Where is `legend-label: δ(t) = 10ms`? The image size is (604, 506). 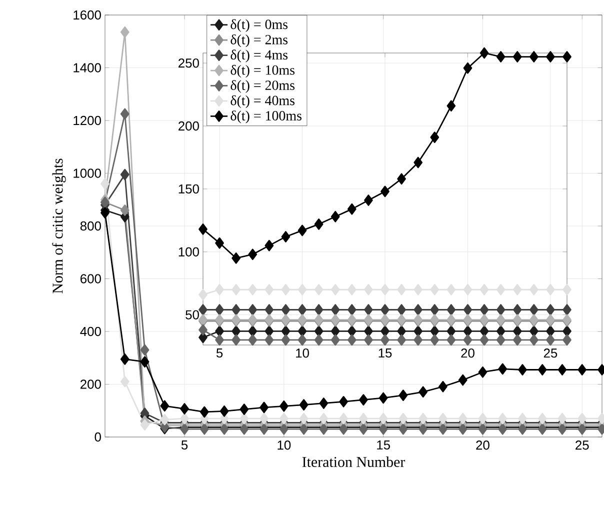 legend-label: δ(t) = 10ms is located at coordinates (262, 71).